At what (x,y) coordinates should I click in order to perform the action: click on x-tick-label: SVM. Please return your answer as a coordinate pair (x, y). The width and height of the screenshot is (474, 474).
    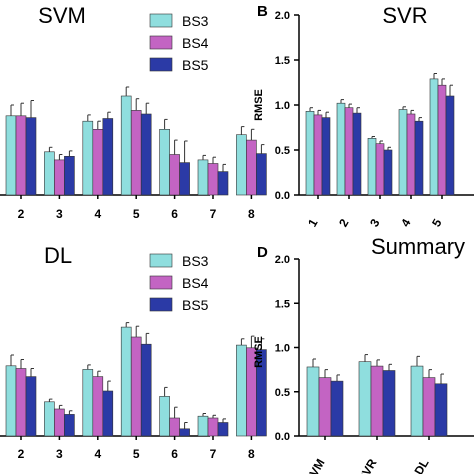
    Looking at the image, I should click on (314, 465).